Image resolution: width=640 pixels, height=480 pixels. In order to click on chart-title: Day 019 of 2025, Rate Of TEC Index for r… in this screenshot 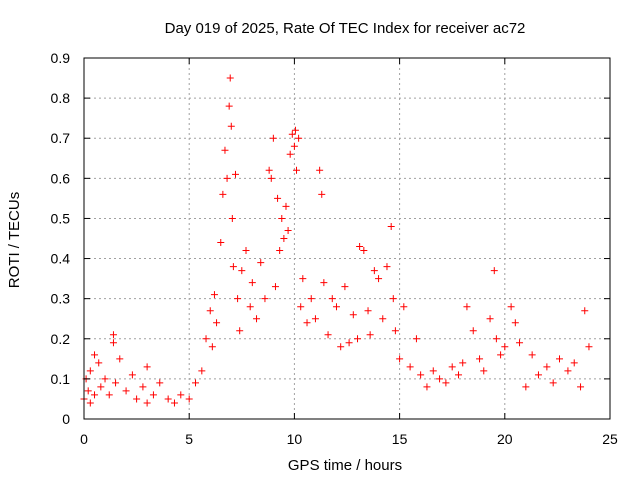, I will do `click(345, 28)`.